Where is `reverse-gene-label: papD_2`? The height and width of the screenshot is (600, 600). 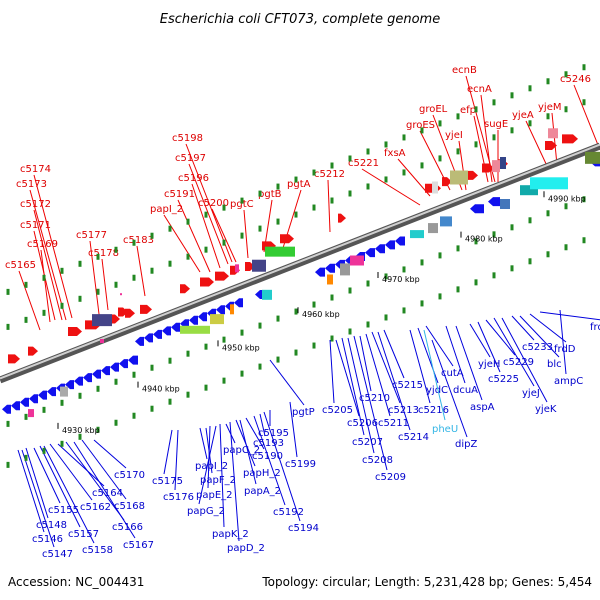
reverse-gene-label: papD_2 is located at coordinates (246, 548).